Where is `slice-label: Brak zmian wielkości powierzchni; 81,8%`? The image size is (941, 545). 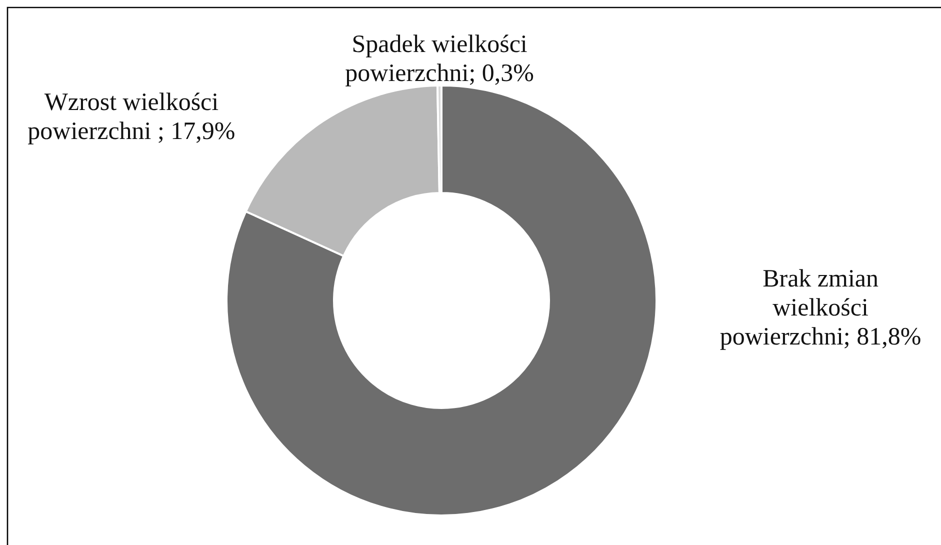 slice-label: Brak zmian wielkości powierzchni; 81,8% is located at coordinates (821, 307).